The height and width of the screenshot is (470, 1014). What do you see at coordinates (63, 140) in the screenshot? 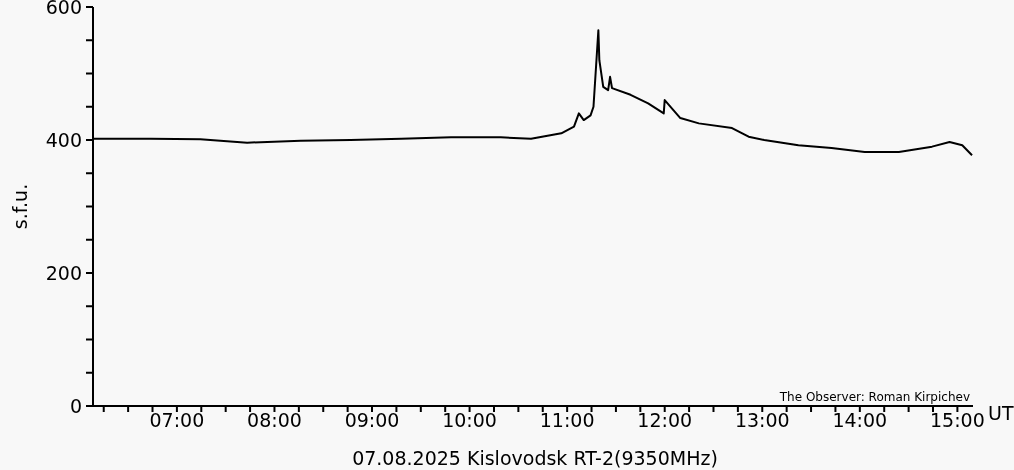
I see `y-tick-label: 400` at bounding box center [63, 140].